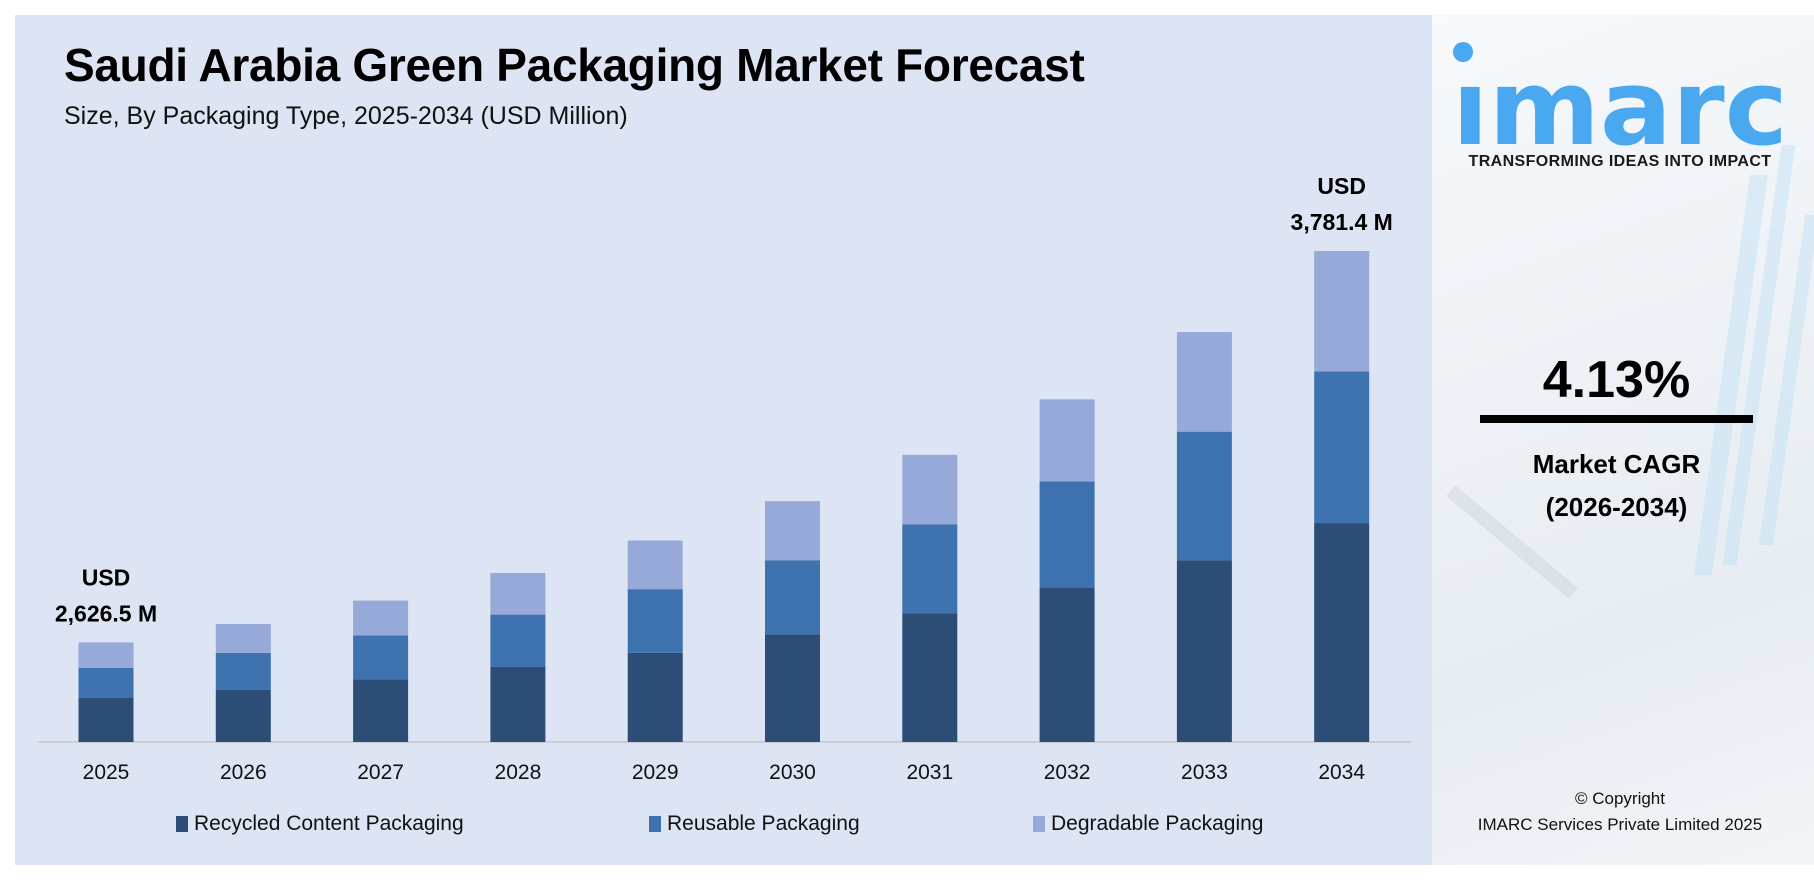 The image size is (1814, 882). I want to click on cagr-period: (2026-2034), so click(1616, 507).